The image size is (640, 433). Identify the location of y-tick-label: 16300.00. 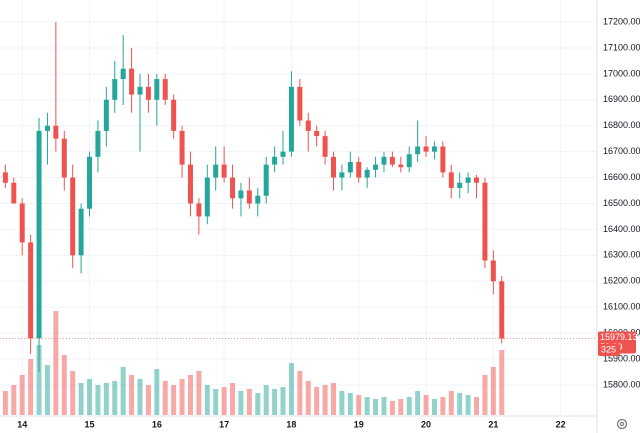
(621, 255).